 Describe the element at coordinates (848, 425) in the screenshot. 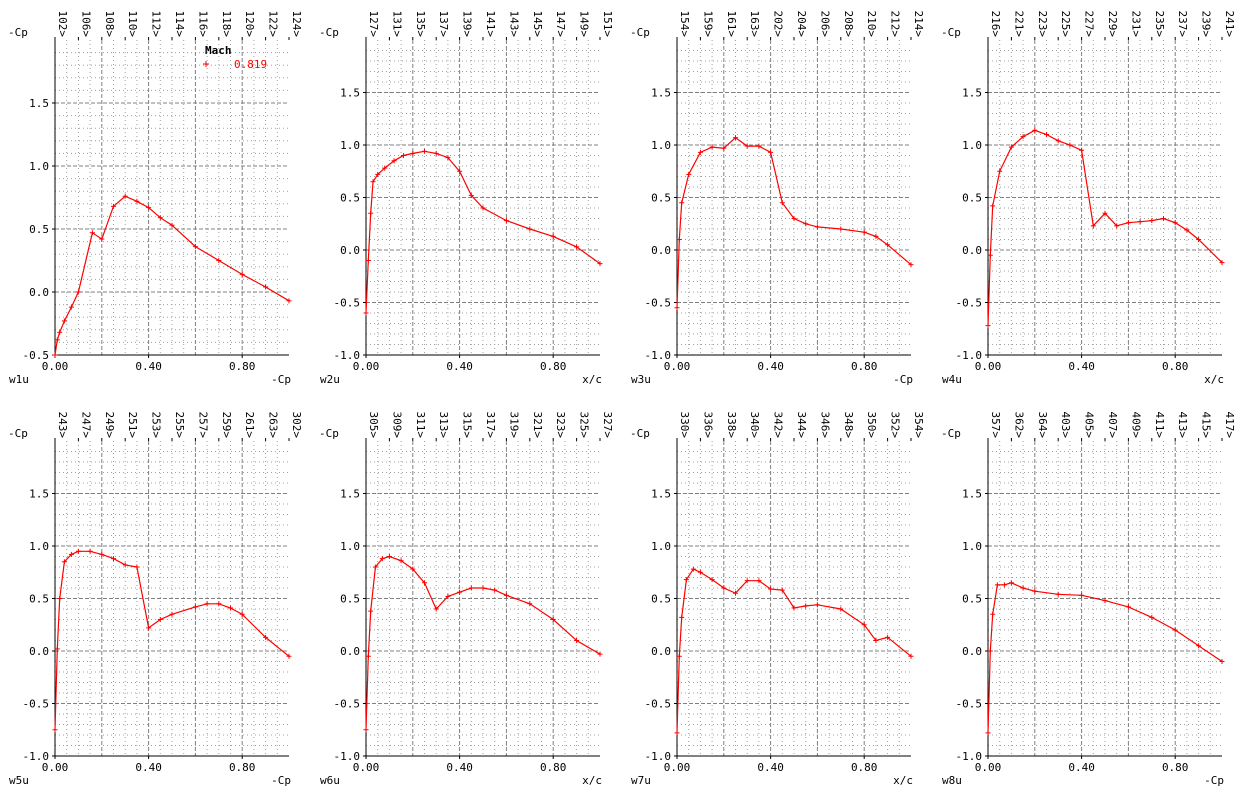

I see `top-station-label: 348>` at that location.